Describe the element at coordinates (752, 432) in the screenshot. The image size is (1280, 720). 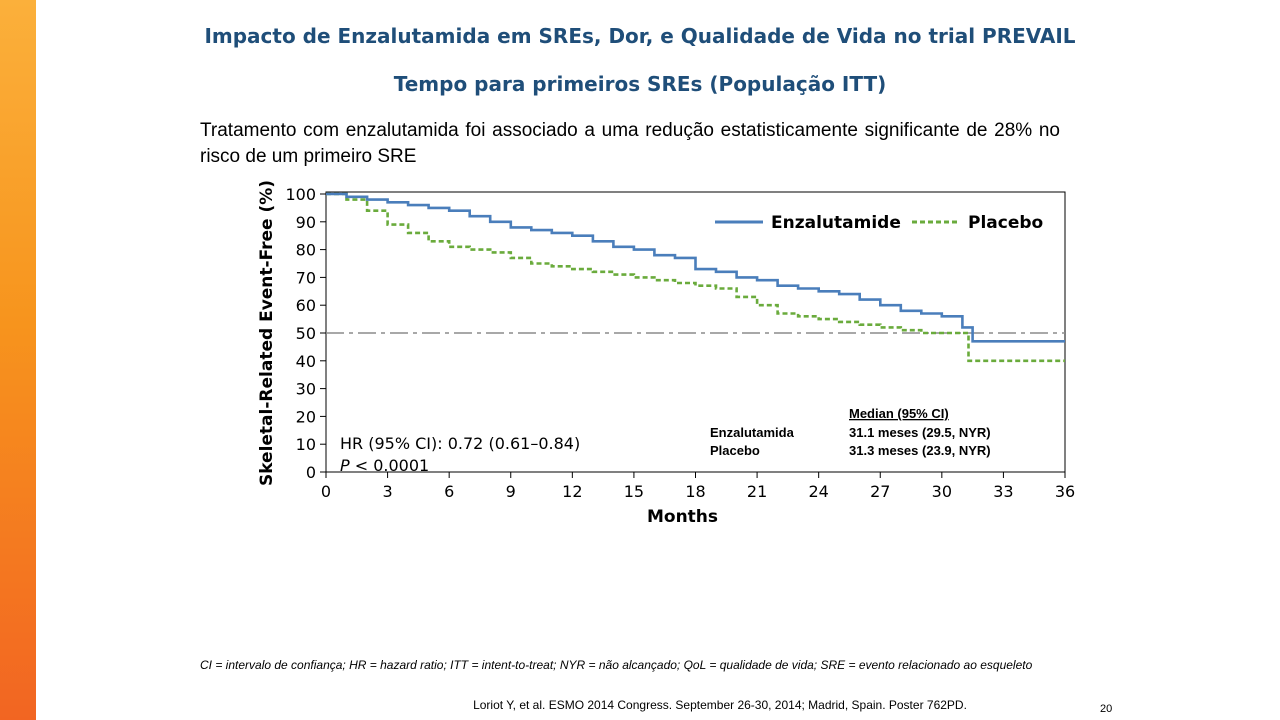
I see `median-row-name: Enzalutamida` at that location.